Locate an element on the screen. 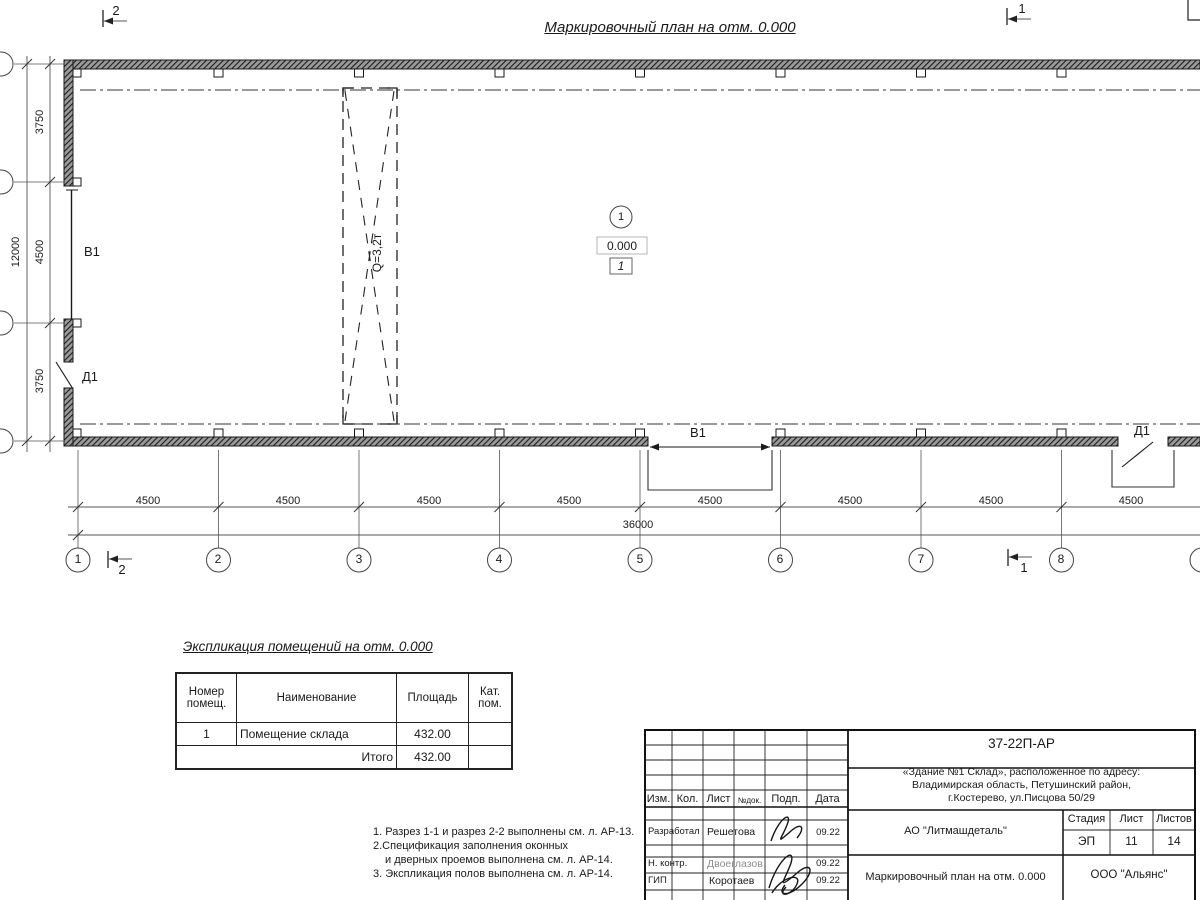 This screenshot has height=900, width=1200. section-marker-1-bottom: 1 is located at coordinates (1024, 567).